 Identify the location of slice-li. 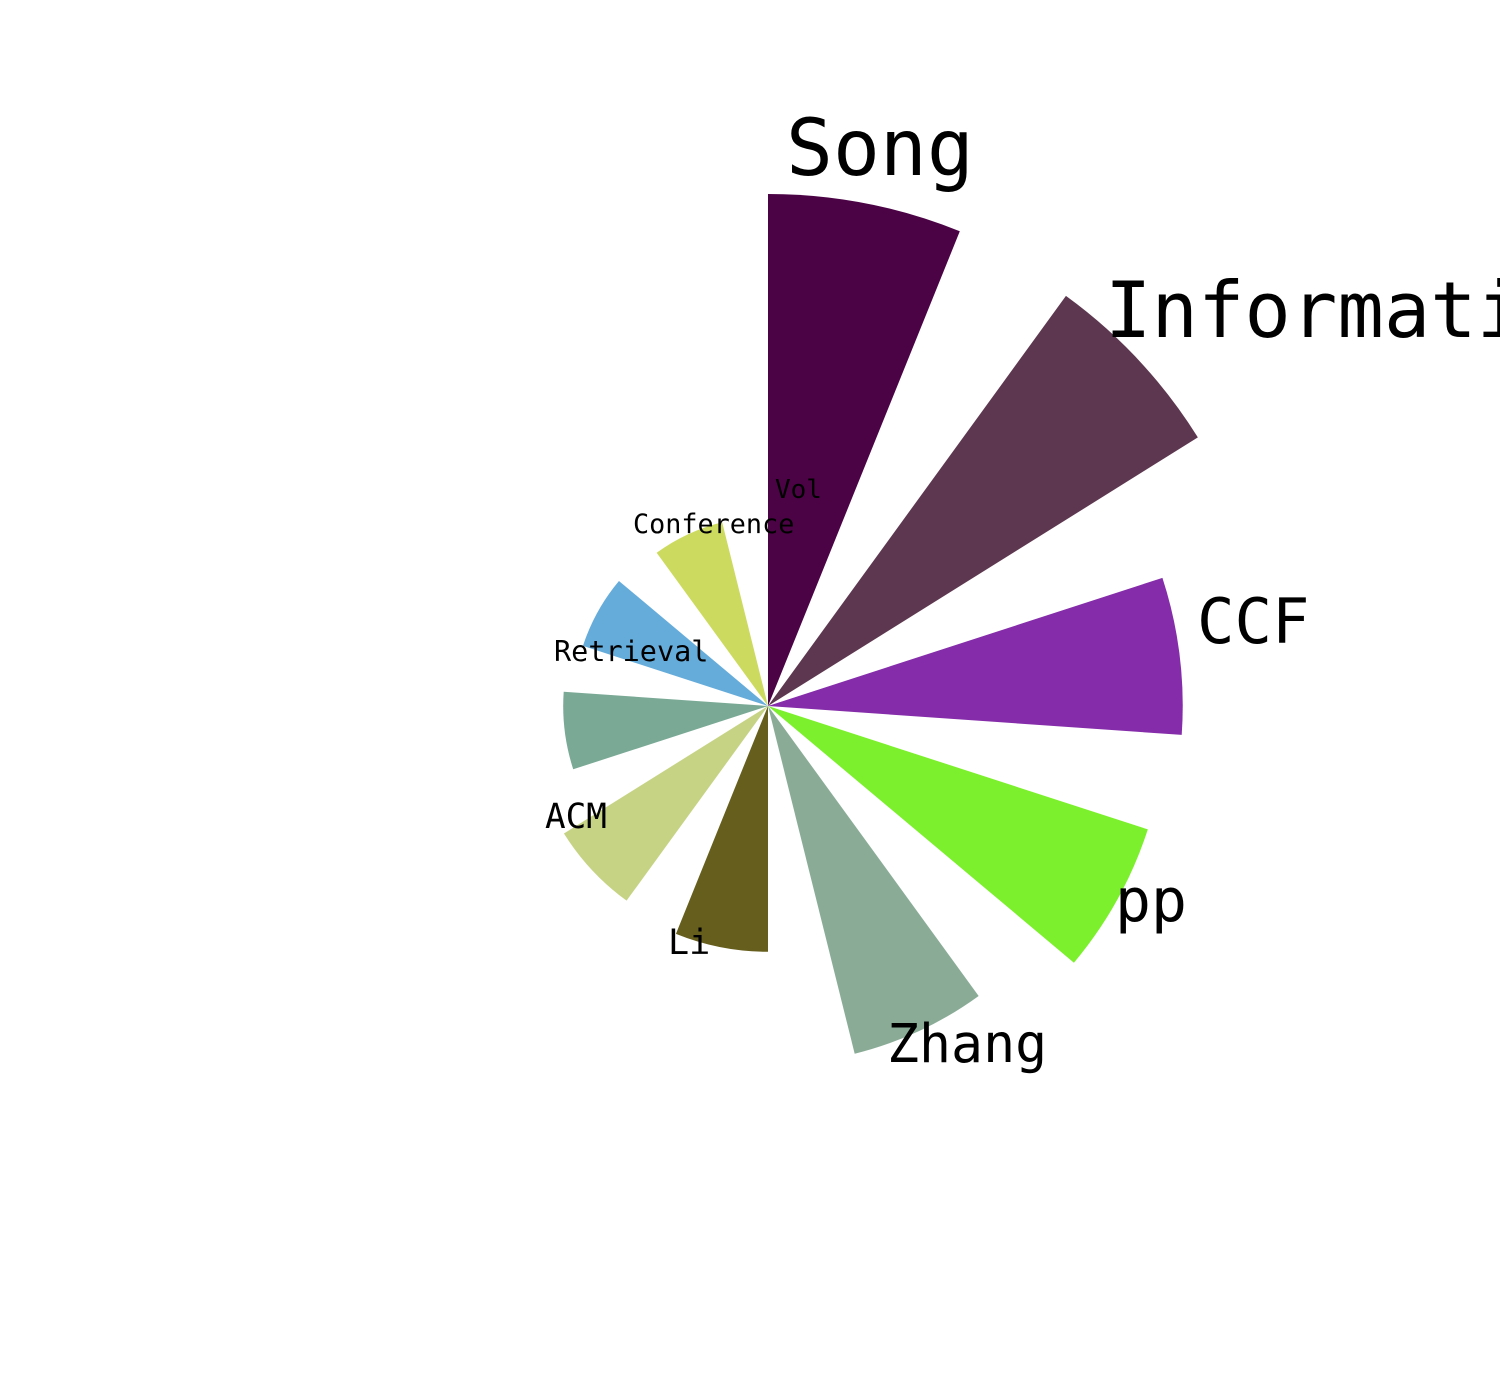
(721, 829).